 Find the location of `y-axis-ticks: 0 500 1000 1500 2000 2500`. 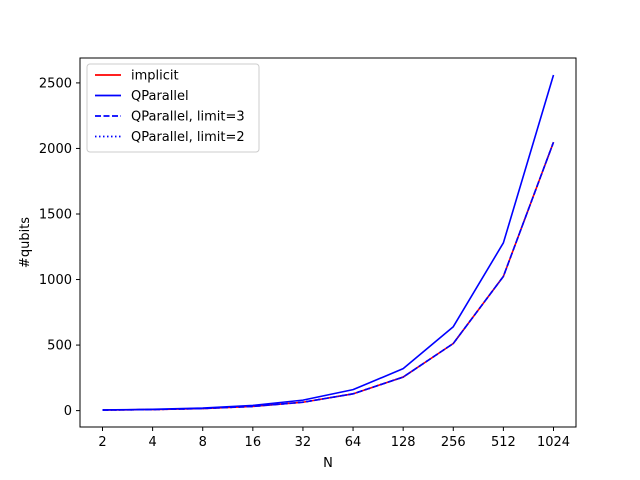

y-axis-ticks: 0 500 1000 1500 2000 2500 is located at coordinates (59, 247).